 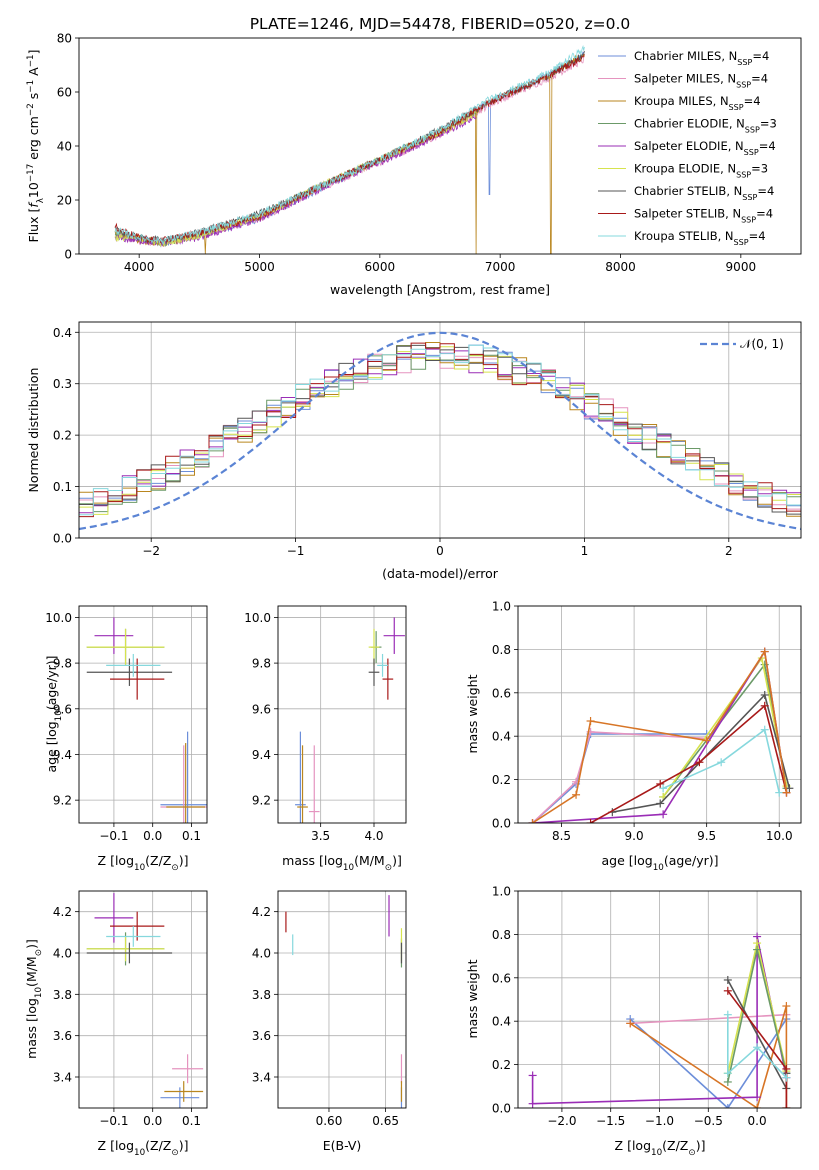 I want to click on x-tick-label: 4000, so click(x=139, y=267).